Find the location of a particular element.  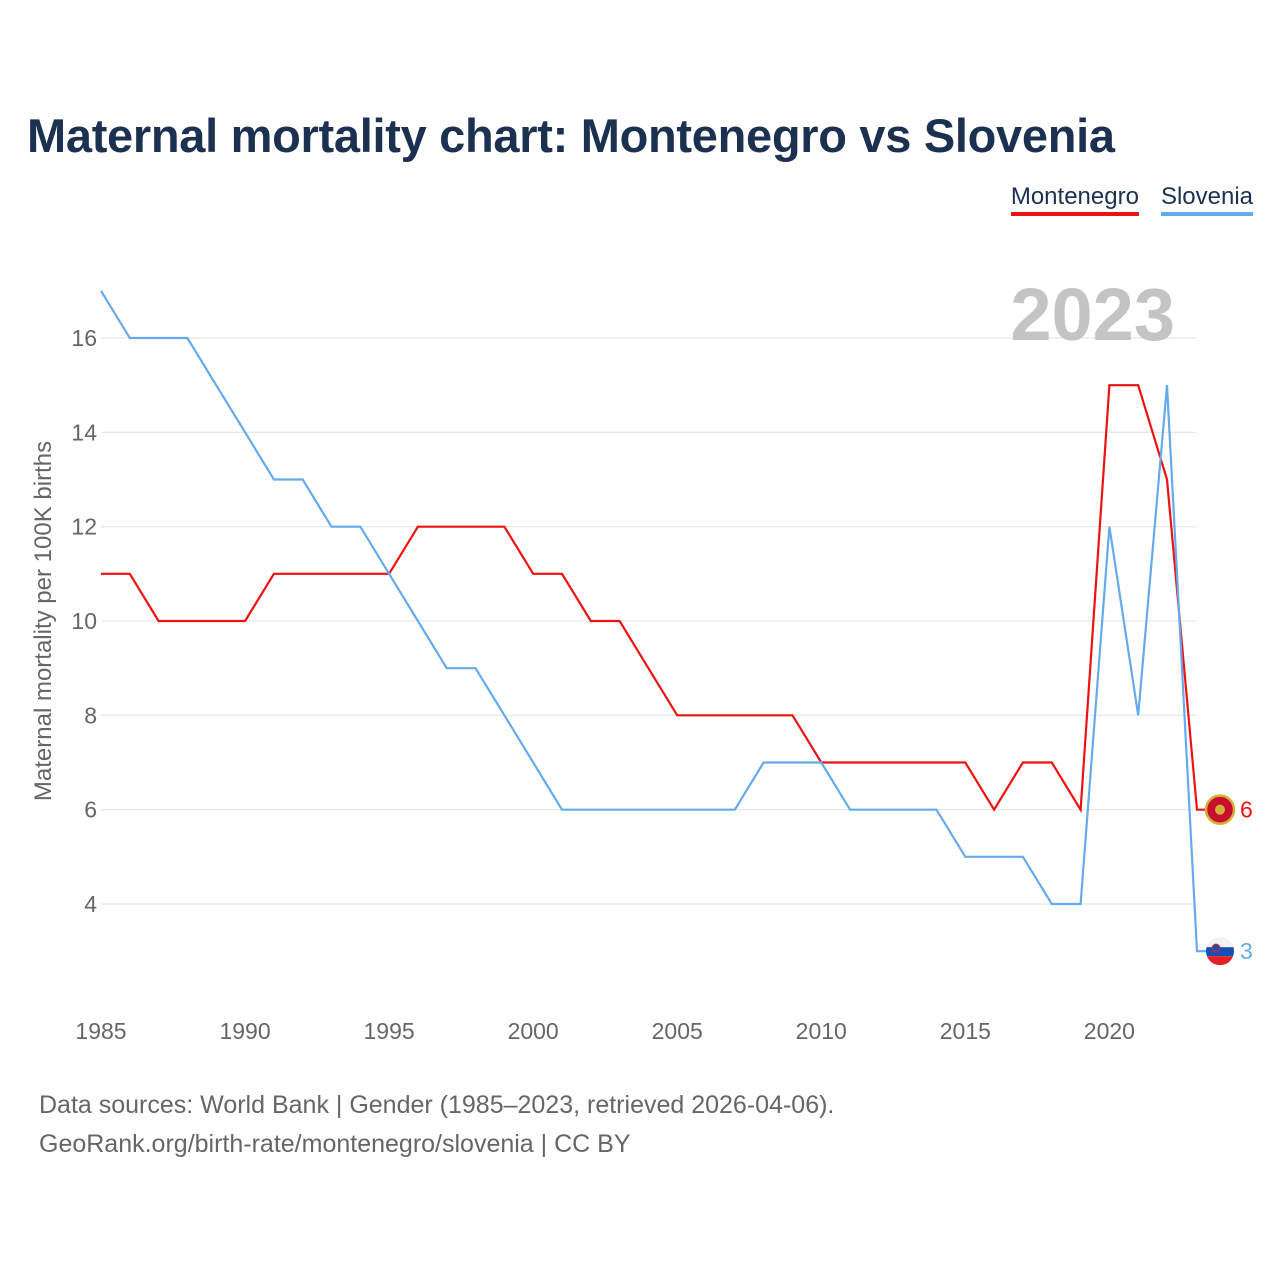

y-tick-label-16: 16 is located at coordinates (84, 338).